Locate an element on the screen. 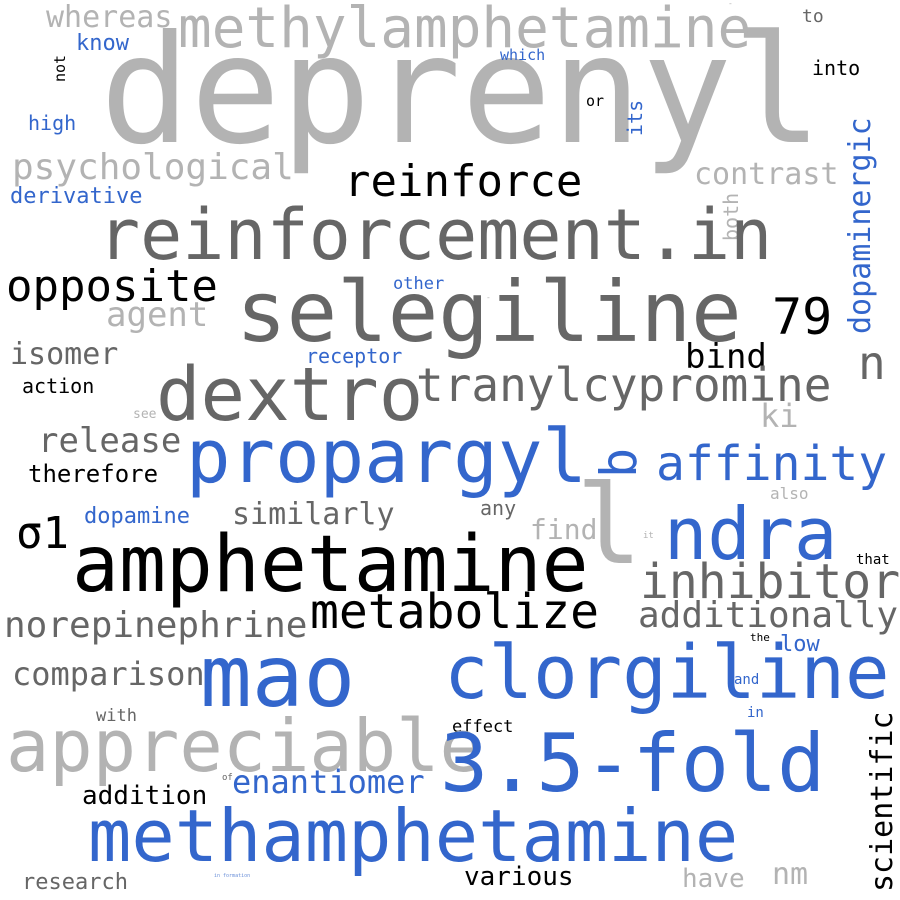 The height and width of the screenshot is (900, 900). word-isomer: isomer is located at coordinates (64, 354).